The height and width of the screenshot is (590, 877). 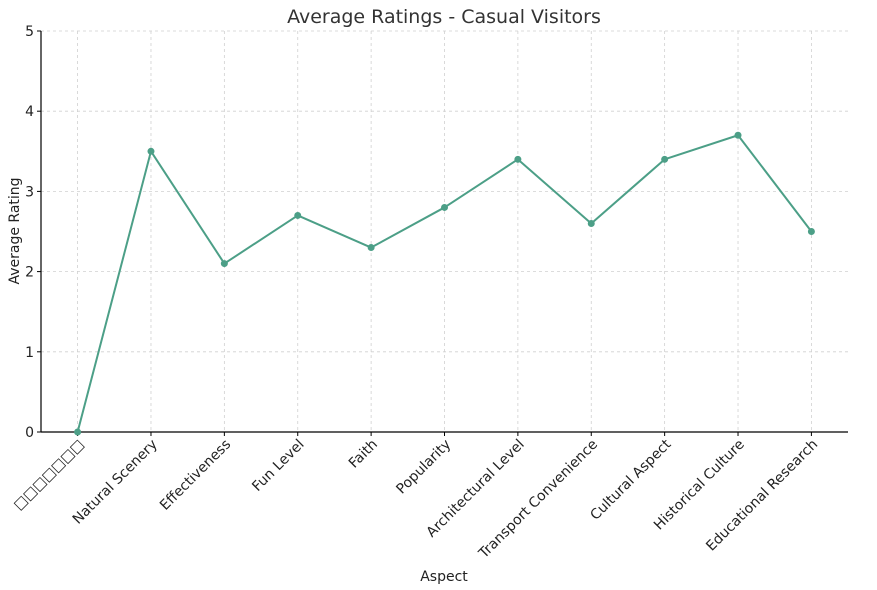 I want to click on x-tick-label: Faith, so click(x=363, y=454).